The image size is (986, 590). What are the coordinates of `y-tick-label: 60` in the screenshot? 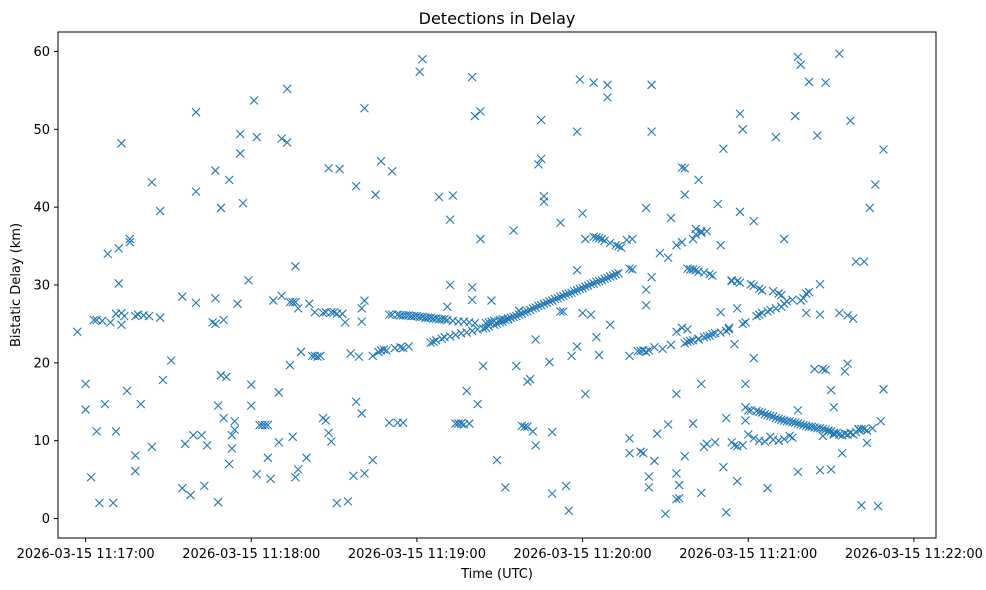 It's located at (41, 52).